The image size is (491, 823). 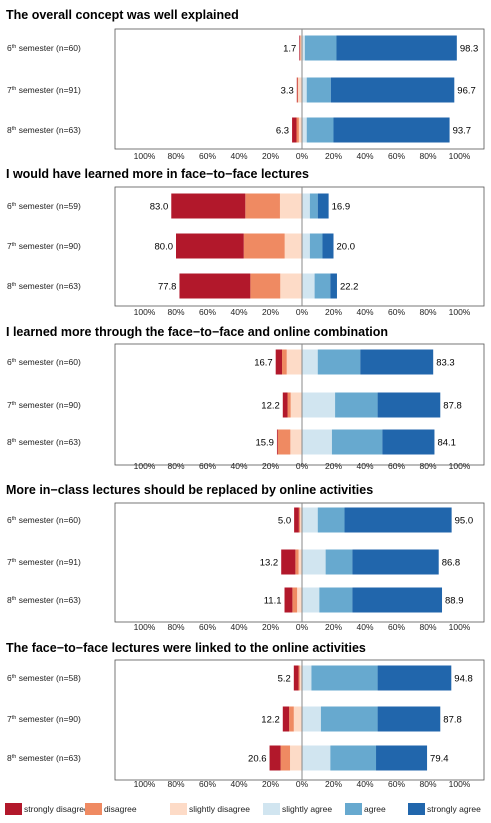 What do you see at coordinates (93, 809) in the screenshot?
I see `legend-swatch-disagree` at bounding box center [93, 809].